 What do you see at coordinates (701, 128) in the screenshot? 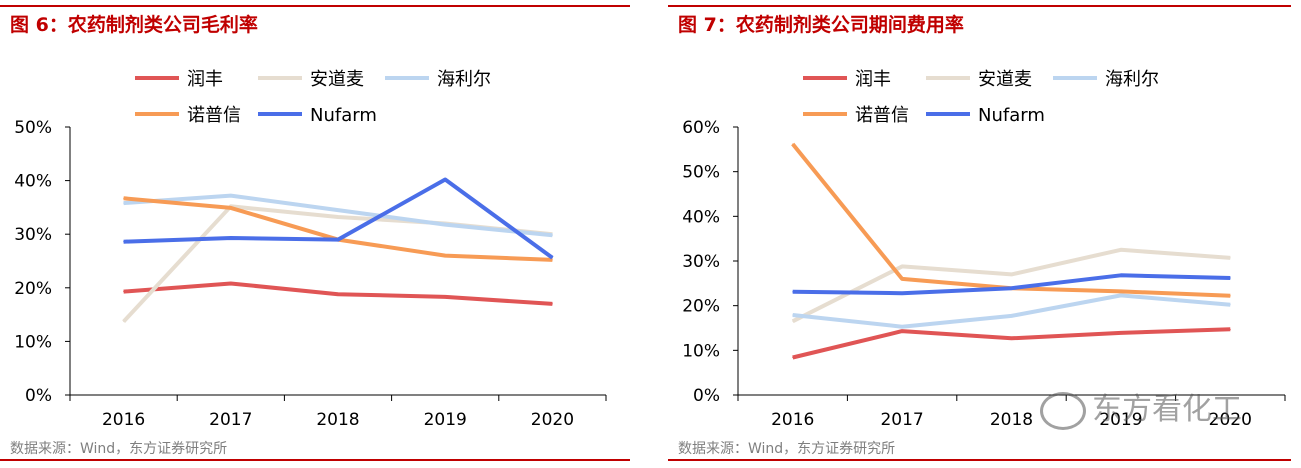
I see `y-tick-label: 60%` at bounding box center [701, 128].